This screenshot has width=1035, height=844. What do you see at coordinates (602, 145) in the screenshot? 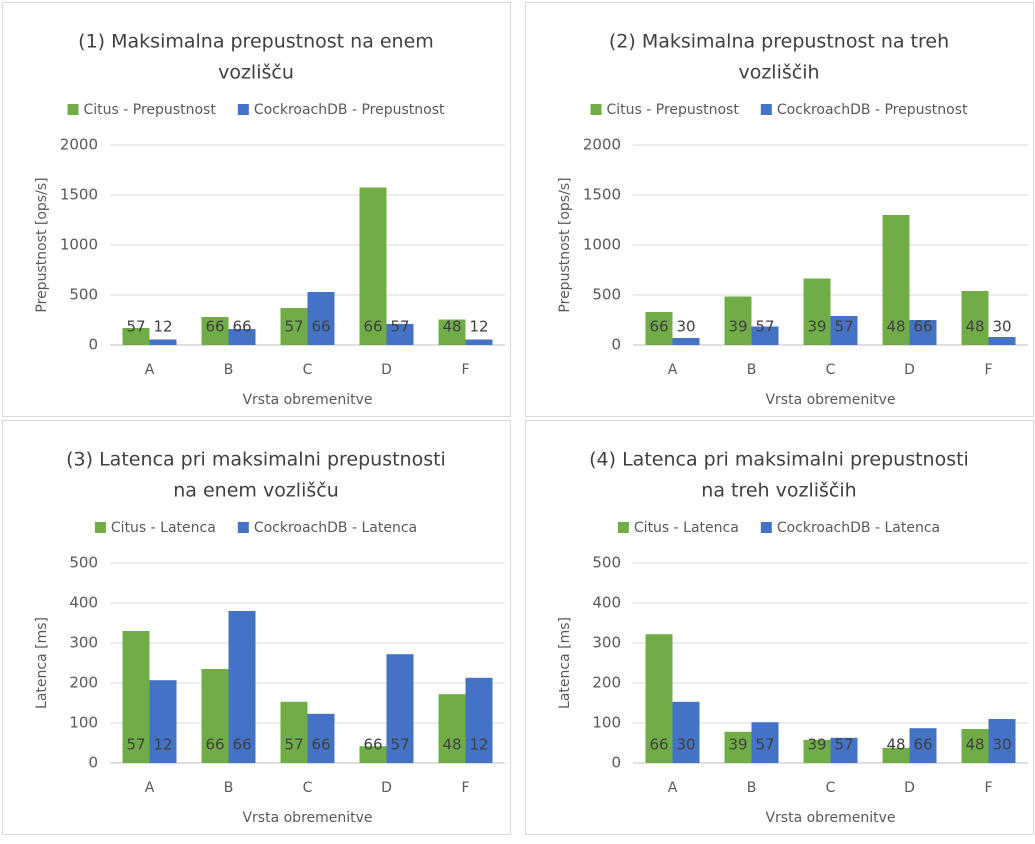
I see `y-tick-label: 2000` at bounding box center [602, 145].